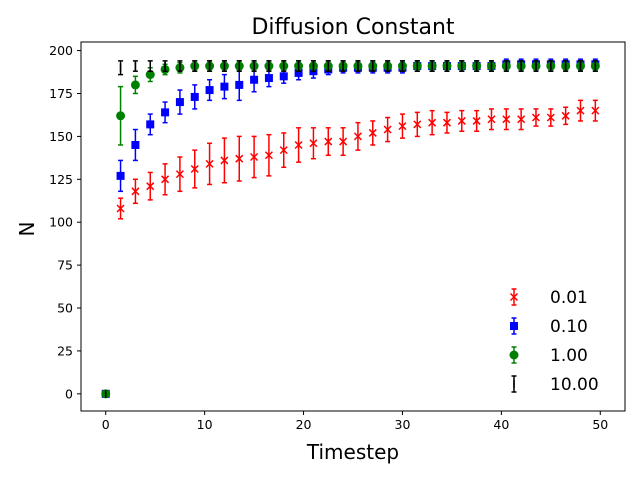  I want to click on y-axis: 0 25 50 75 100 125 150 175 200, so click(65, 222).